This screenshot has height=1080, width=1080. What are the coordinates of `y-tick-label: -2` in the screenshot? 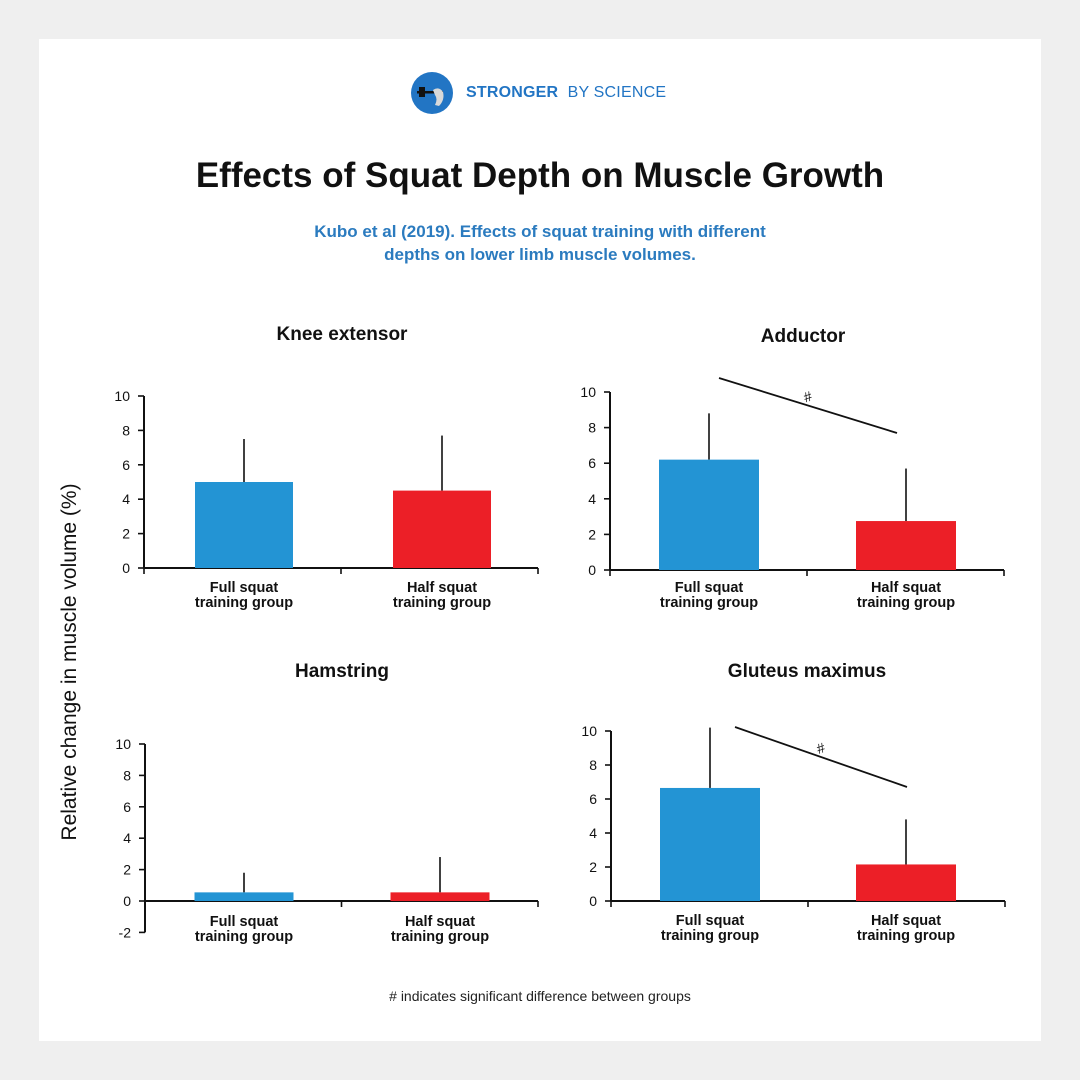 It's located at (125, 932).